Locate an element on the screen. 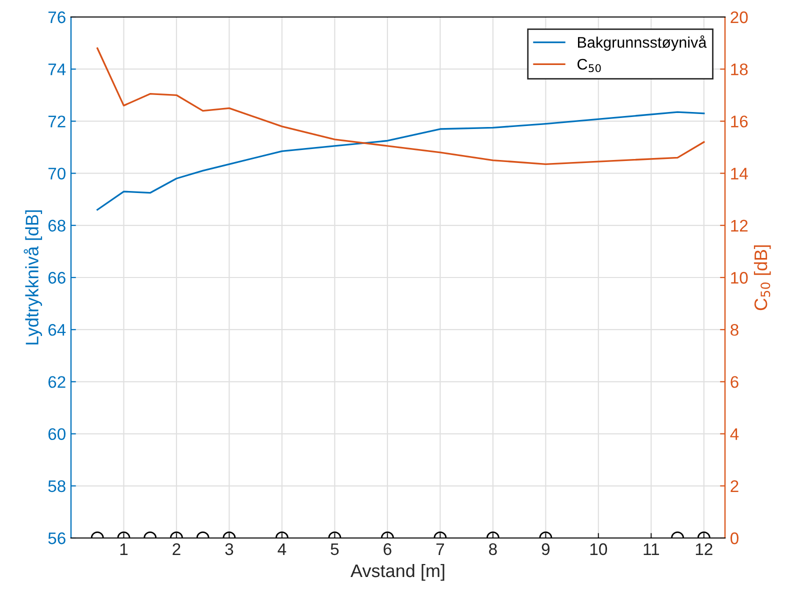 The image size is (803, 608). y-tick-label: 66 is located at coordinates (57, 278).